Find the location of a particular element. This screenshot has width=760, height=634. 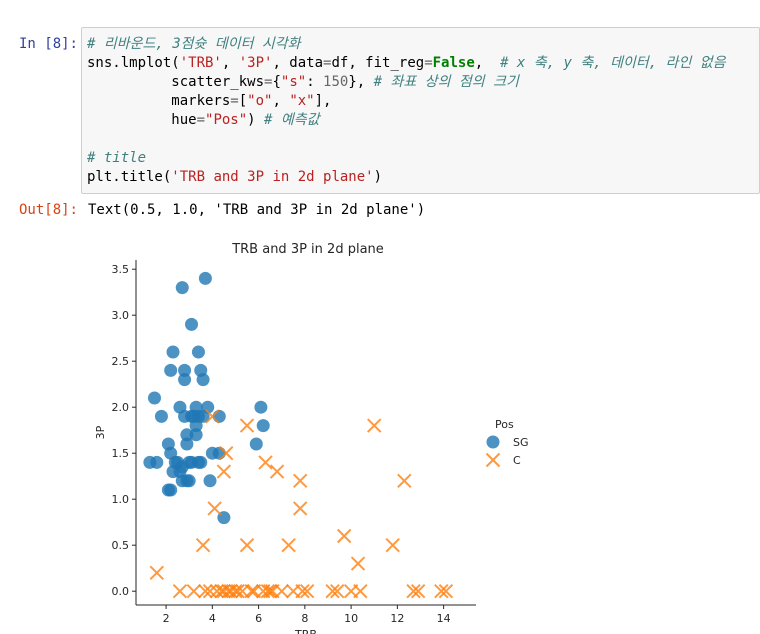

y-tick-label: 1.5 is located at coordinates (121, 453).